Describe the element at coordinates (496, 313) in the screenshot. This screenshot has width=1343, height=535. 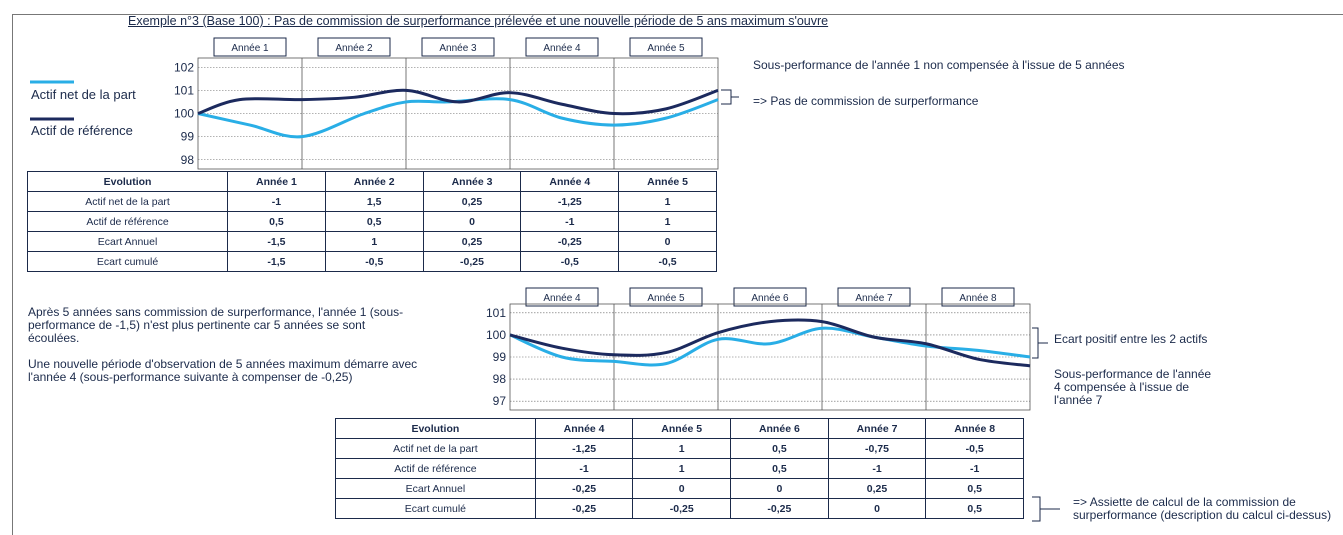
I see `y-tick-label: 101` at that location.